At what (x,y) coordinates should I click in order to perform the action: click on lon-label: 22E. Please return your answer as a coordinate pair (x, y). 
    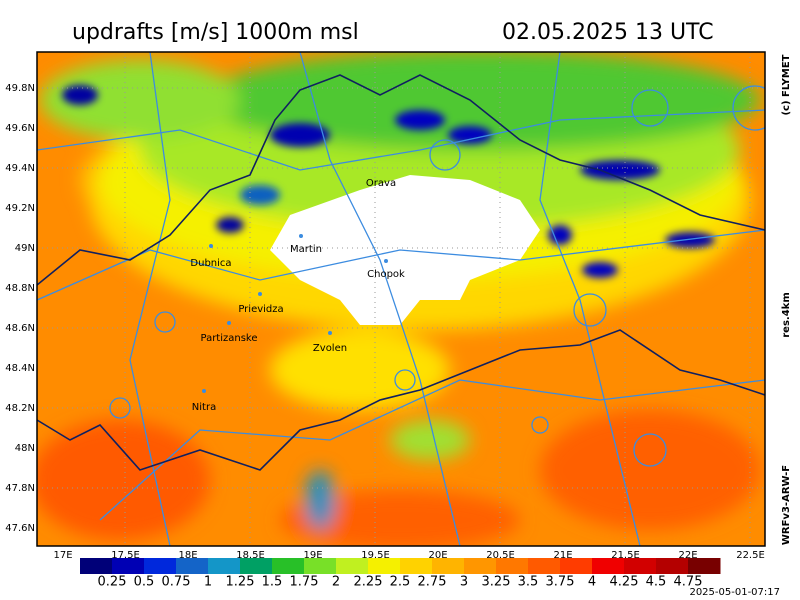
    Looking at the image, I should click on (687, 555).